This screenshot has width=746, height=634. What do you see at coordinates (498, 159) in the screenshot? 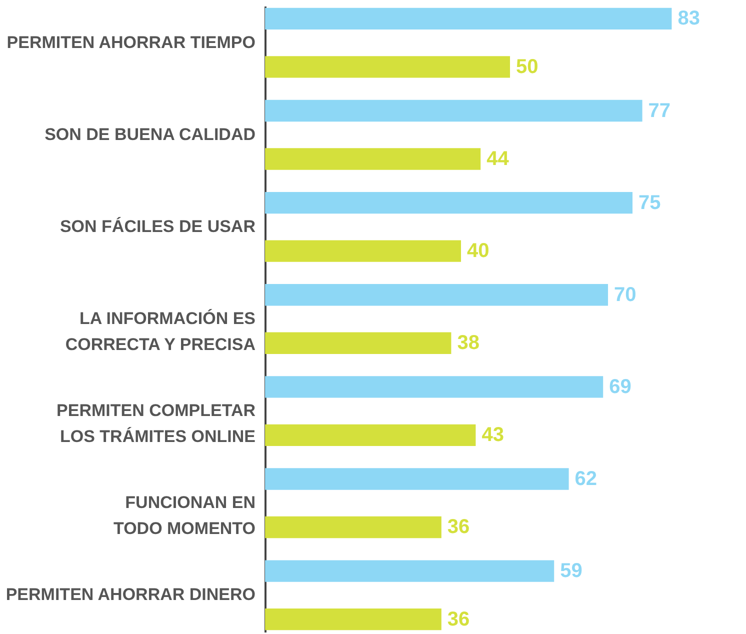
I see `data-label: 44` at bounding box center [498, 159].